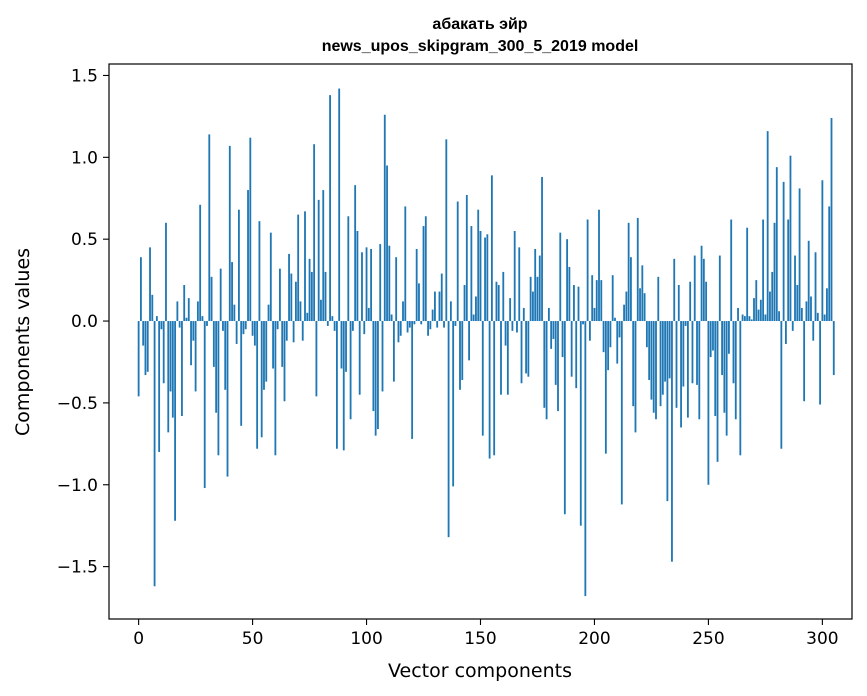  Describe the element at coordinates (479, 24) in the screenshot. I see `chart-title: абакать эйр` at that location.